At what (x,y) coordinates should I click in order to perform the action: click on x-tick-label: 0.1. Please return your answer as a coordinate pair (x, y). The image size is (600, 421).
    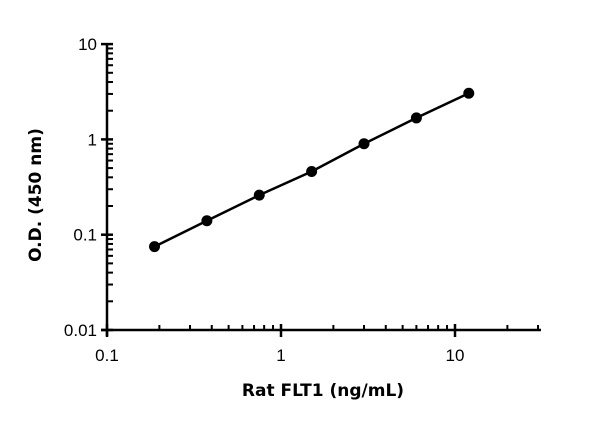
    Looking at the image, I should click on (107, 355).